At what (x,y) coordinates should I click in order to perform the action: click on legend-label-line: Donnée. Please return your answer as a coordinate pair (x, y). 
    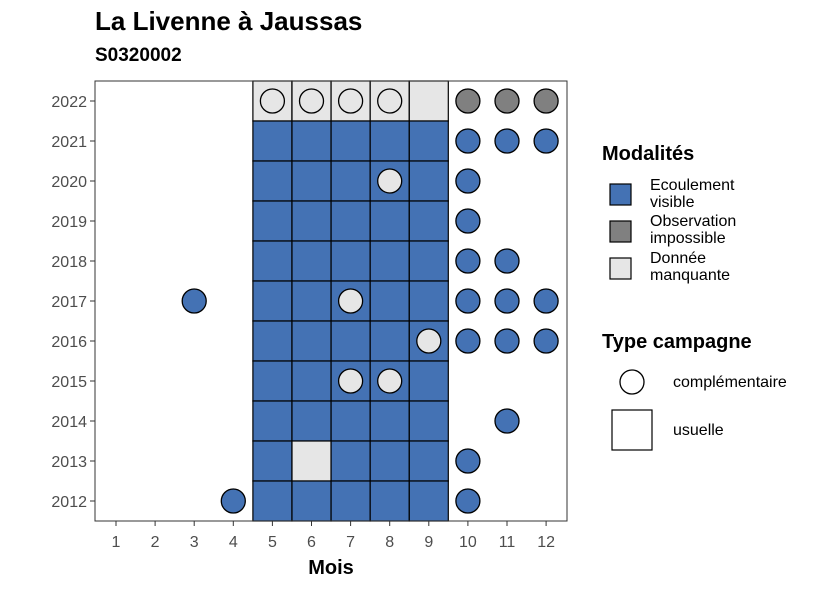
    Looking at the image, I should click on (678, 258).